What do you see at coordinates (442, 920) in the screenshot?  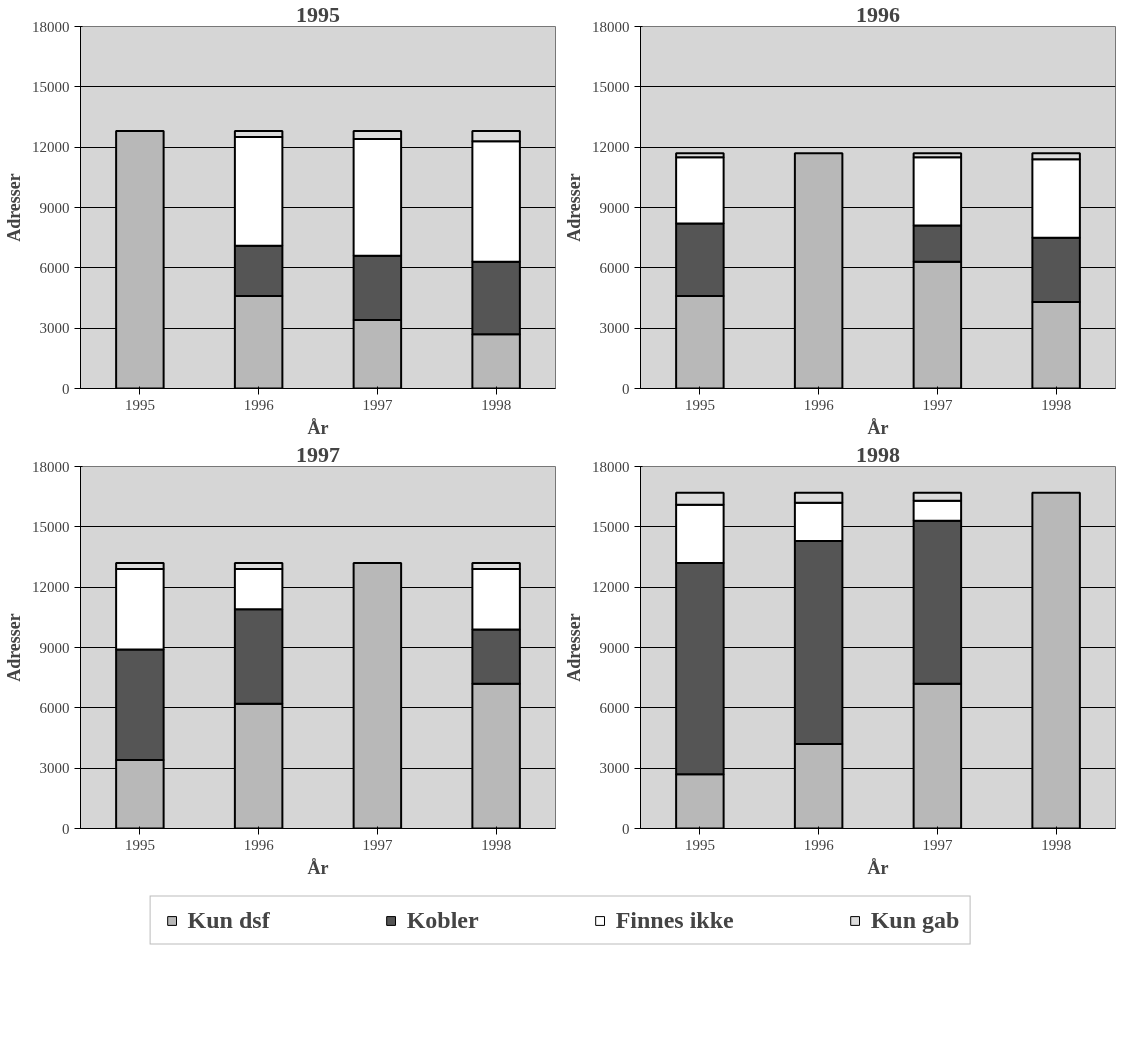 I see `legend-label: Kobler` at bounding box center [442, 920].